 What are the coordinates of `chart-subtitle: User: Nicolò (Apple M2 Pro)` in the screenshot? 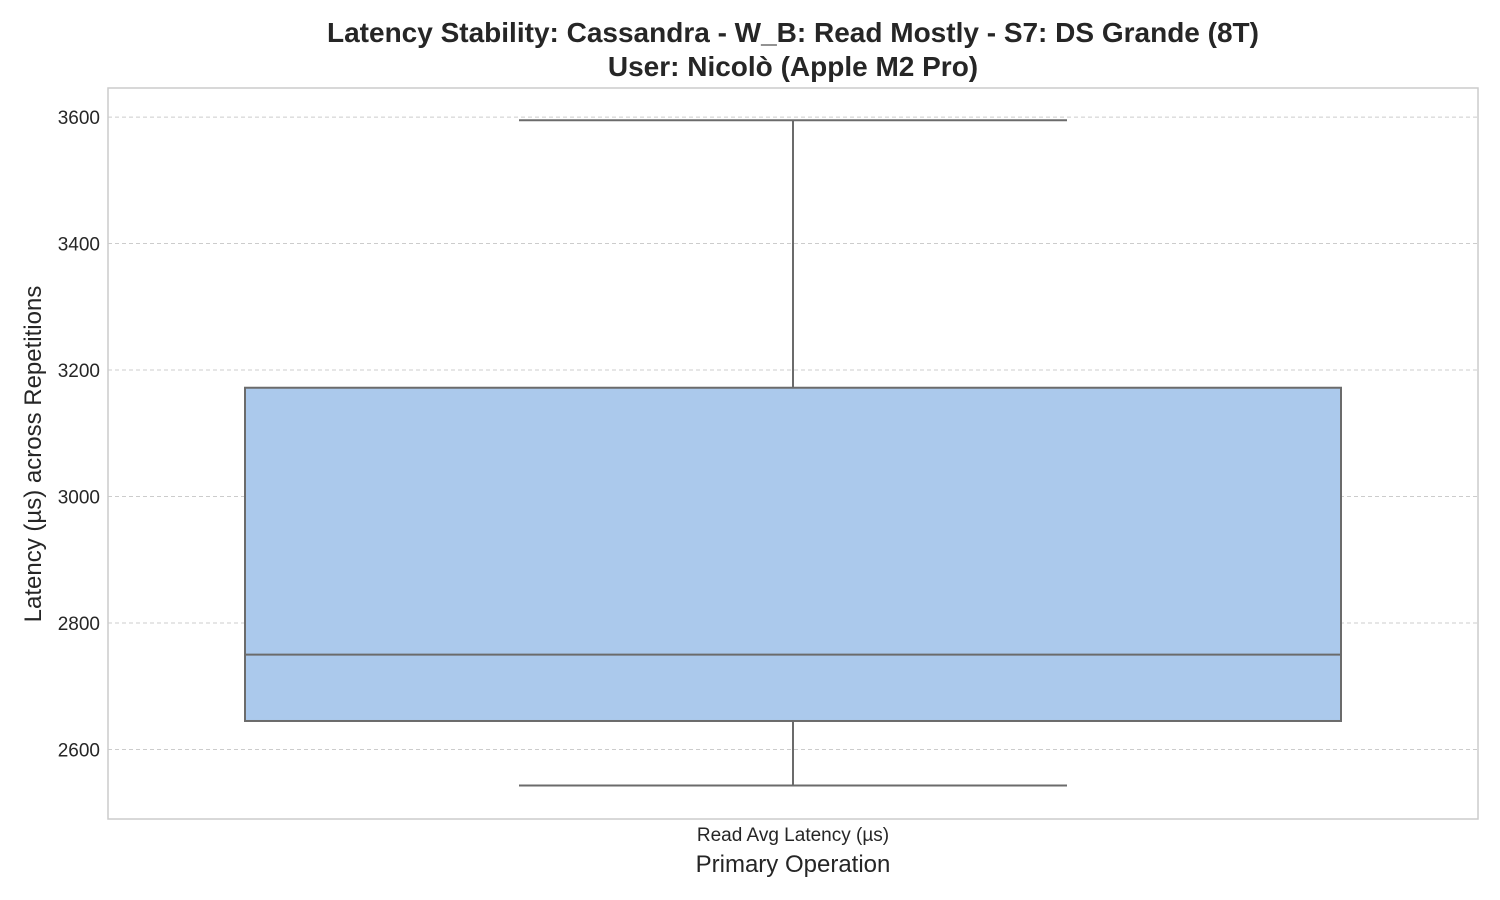 It's located at (793, 66).